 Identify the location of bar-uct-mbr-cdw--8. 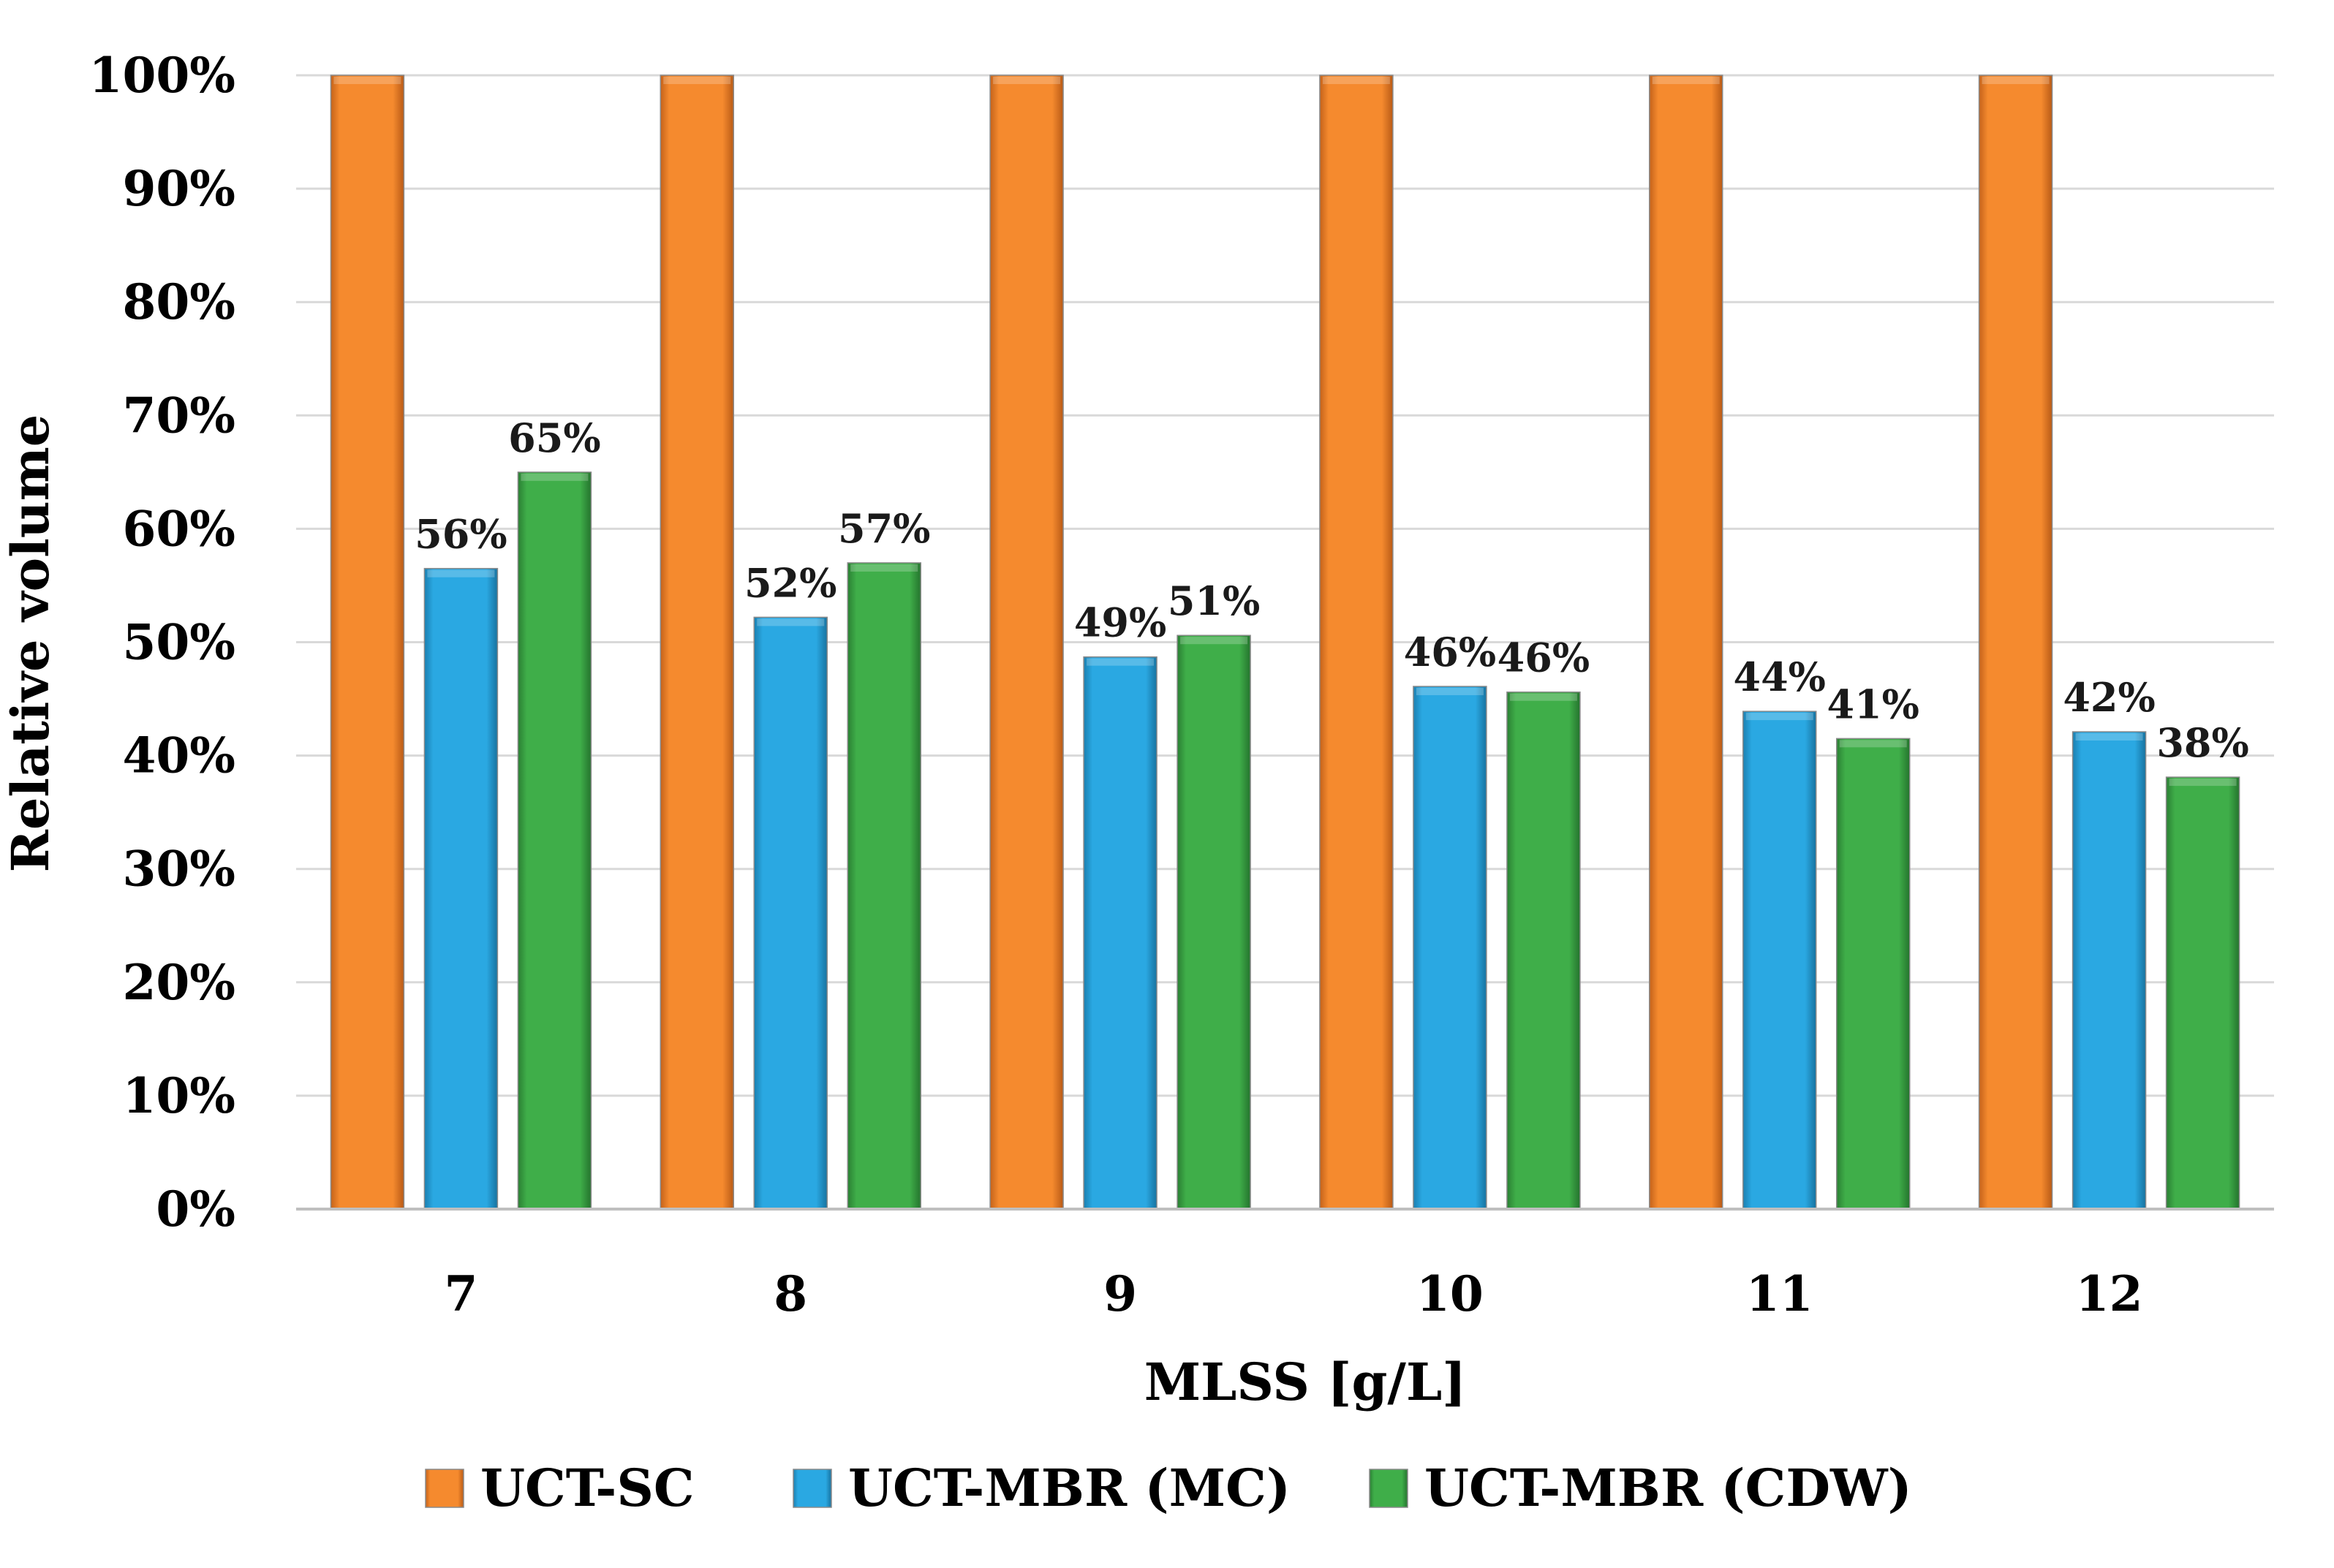
(884, 886).